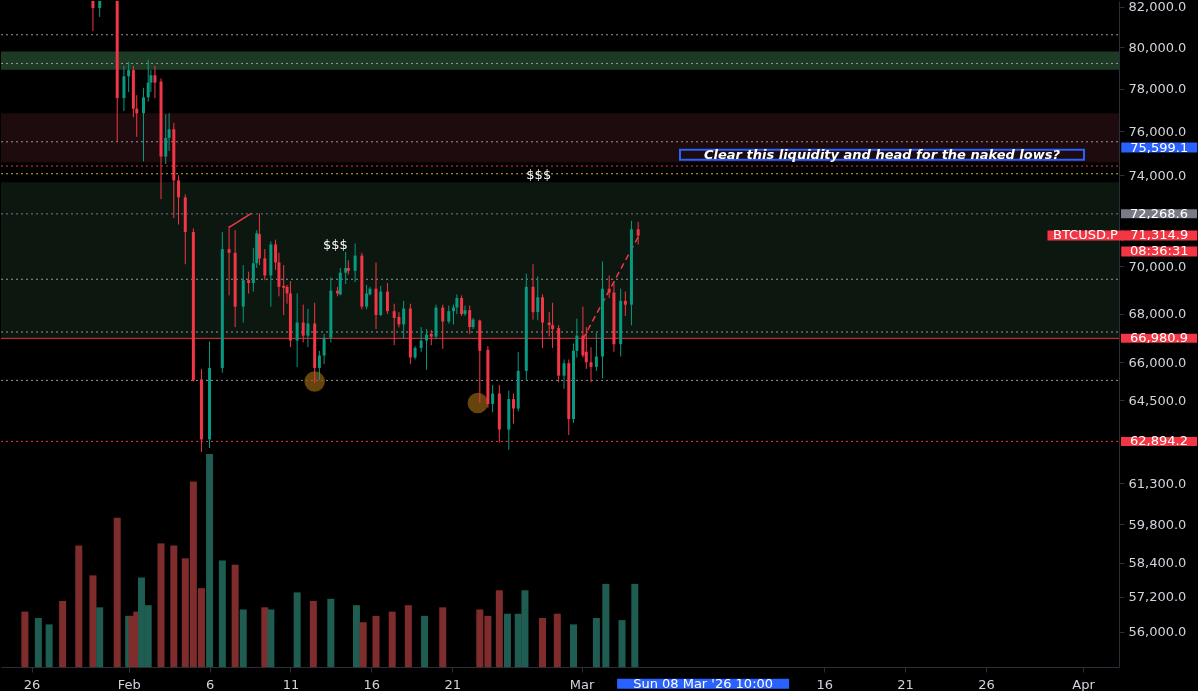  I want to click on y-tick-label: 57,200.0, so click(1157, 597).